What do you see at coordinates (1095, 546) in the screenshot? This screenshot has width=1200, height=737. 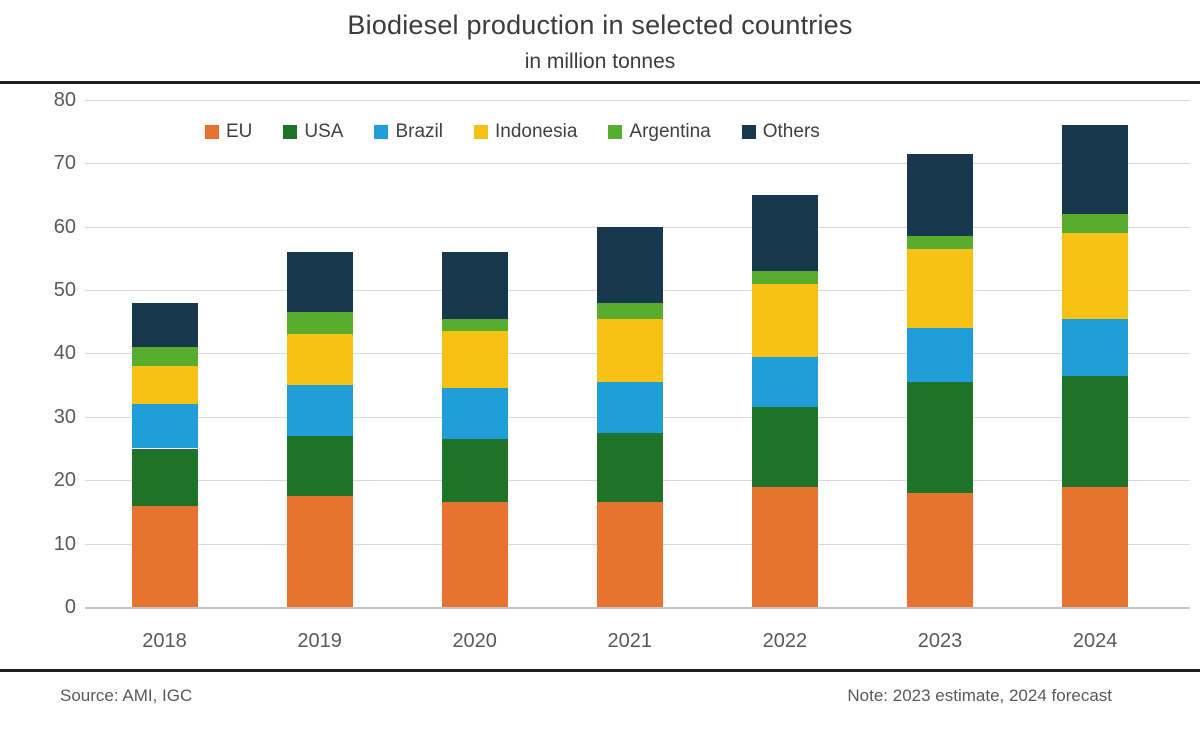 I see `bar-segment-2024-eu` at bounding box center [1095, 546].